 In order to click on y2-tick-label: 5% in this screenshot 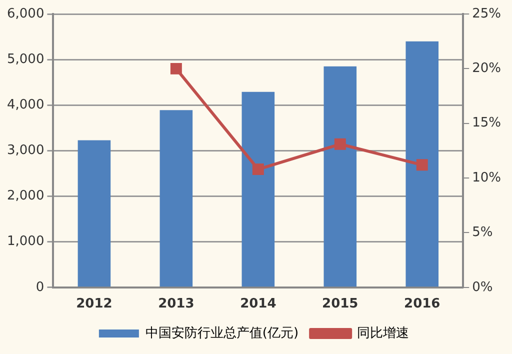, I will do `click(482, 232)`.